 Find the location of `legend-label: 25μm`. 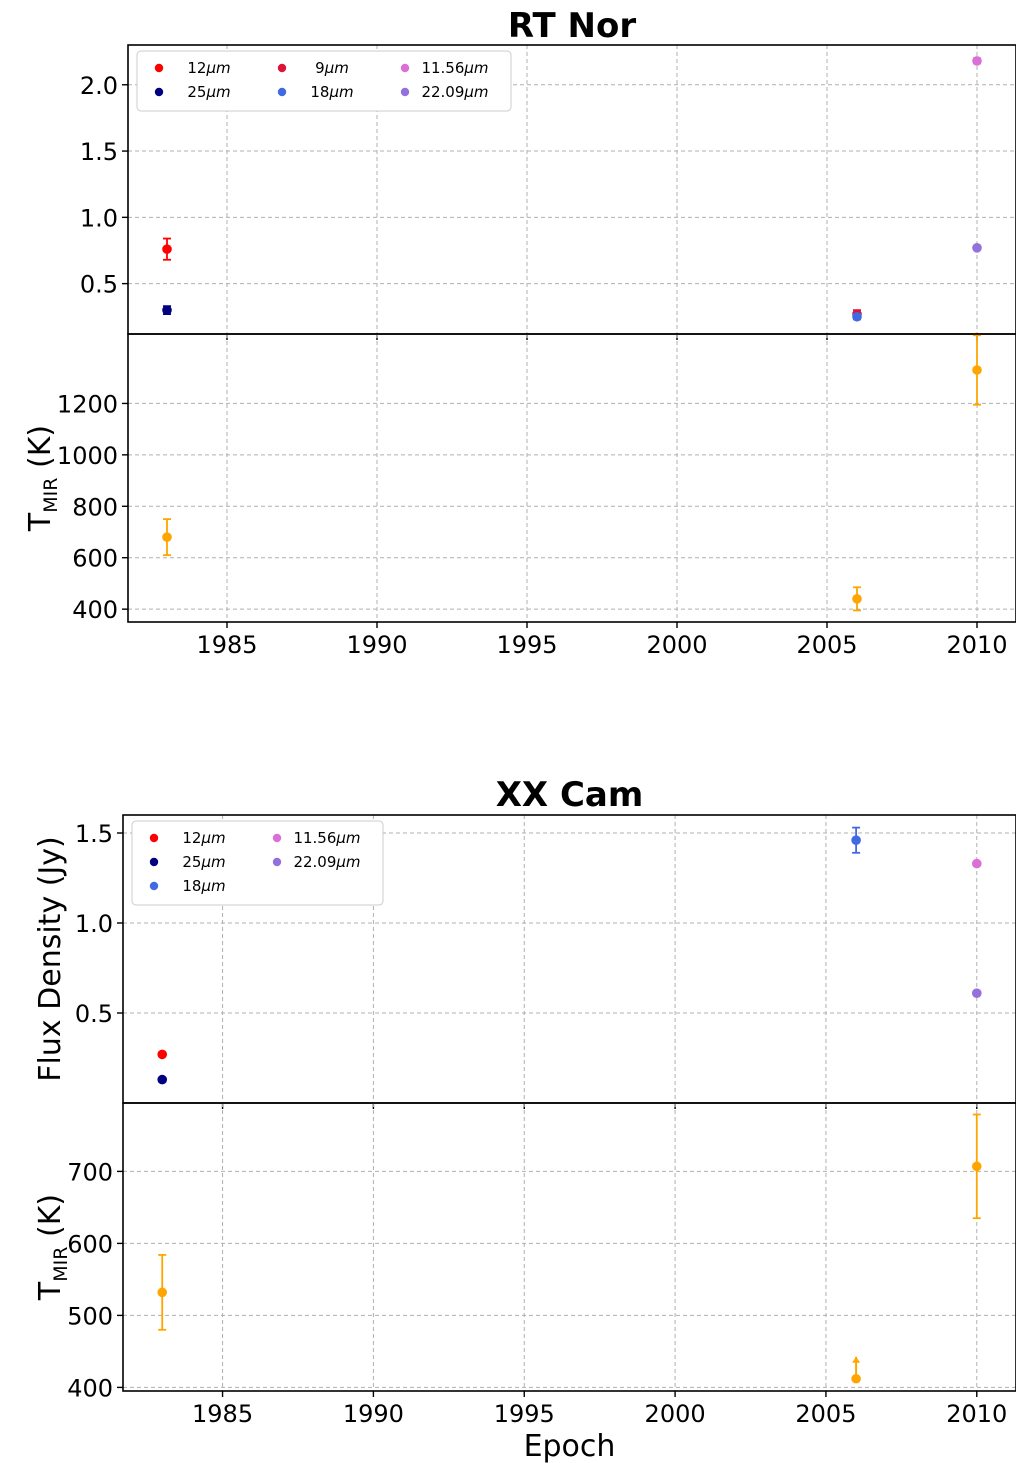

legend-label: 25μm is located at coordinates (208, 92).